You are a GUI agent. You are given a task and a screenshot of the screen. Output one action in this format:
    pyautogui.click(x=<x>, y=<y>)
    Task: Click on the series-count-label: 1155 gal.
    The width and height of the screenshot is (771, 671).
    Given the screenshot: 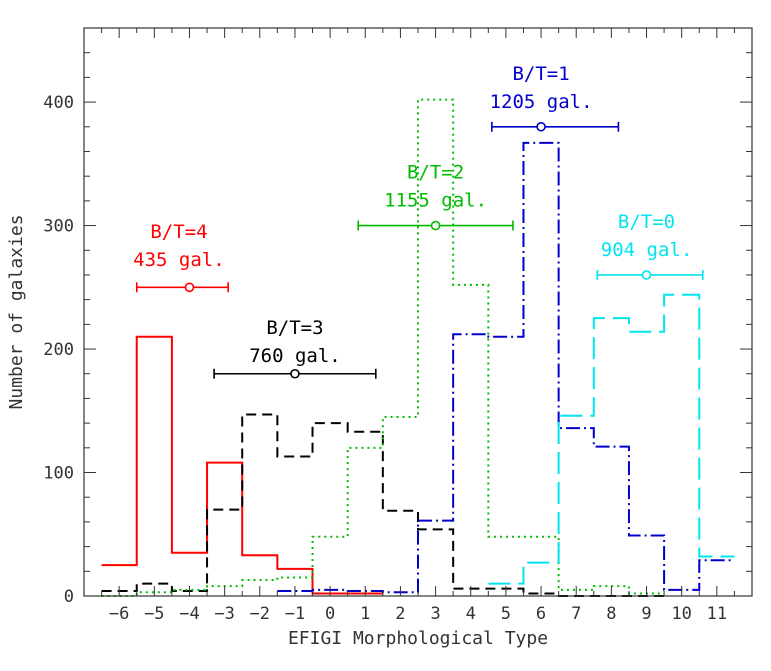 What is the action you would take?
    pyautogui.click(x=435, y=201)
    